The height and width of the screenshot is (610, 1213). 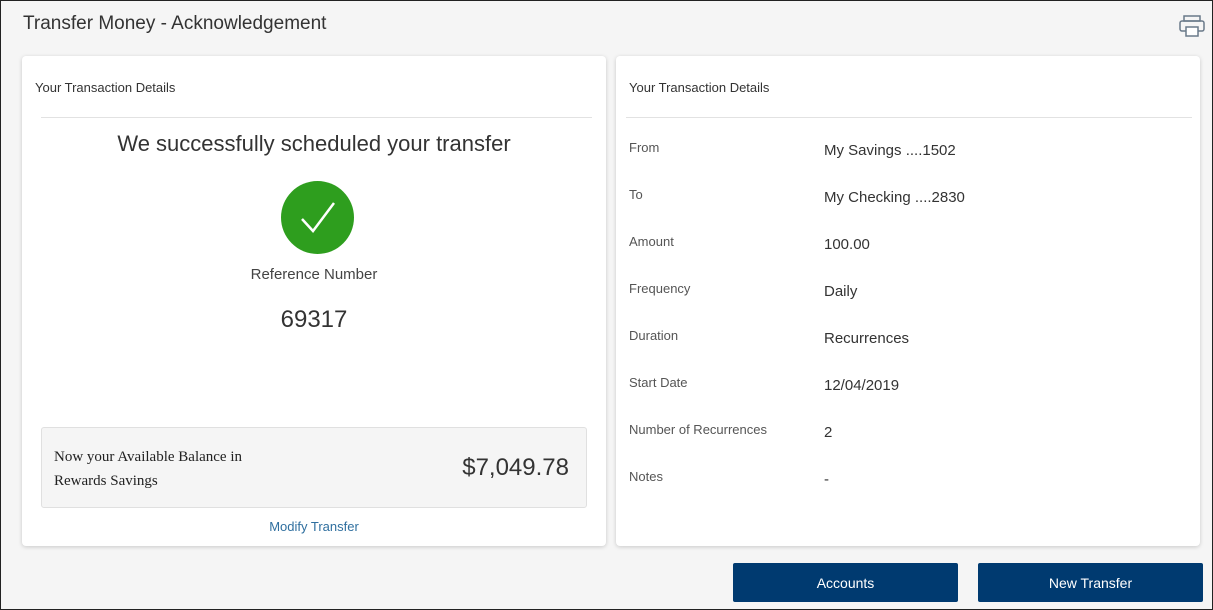 I want to click on detail-value: 100.00, so click(x=847, y=244).